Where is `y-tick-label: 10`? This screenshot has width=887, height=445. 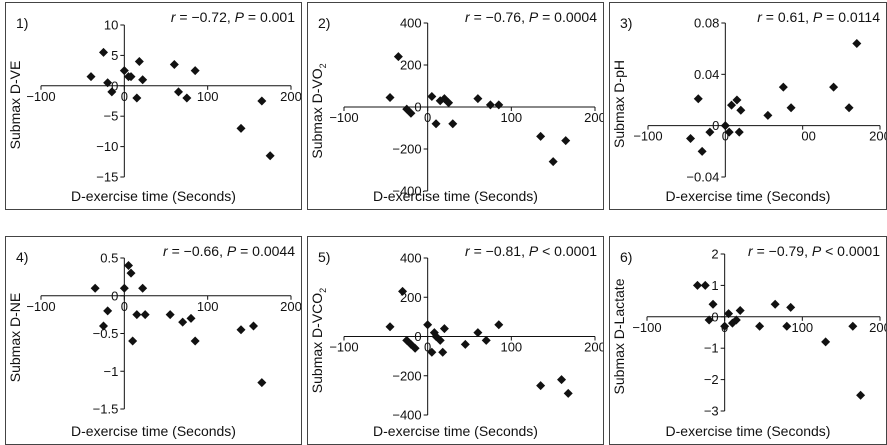
y-tick-label: 10 is located at coordinates (111, 25).